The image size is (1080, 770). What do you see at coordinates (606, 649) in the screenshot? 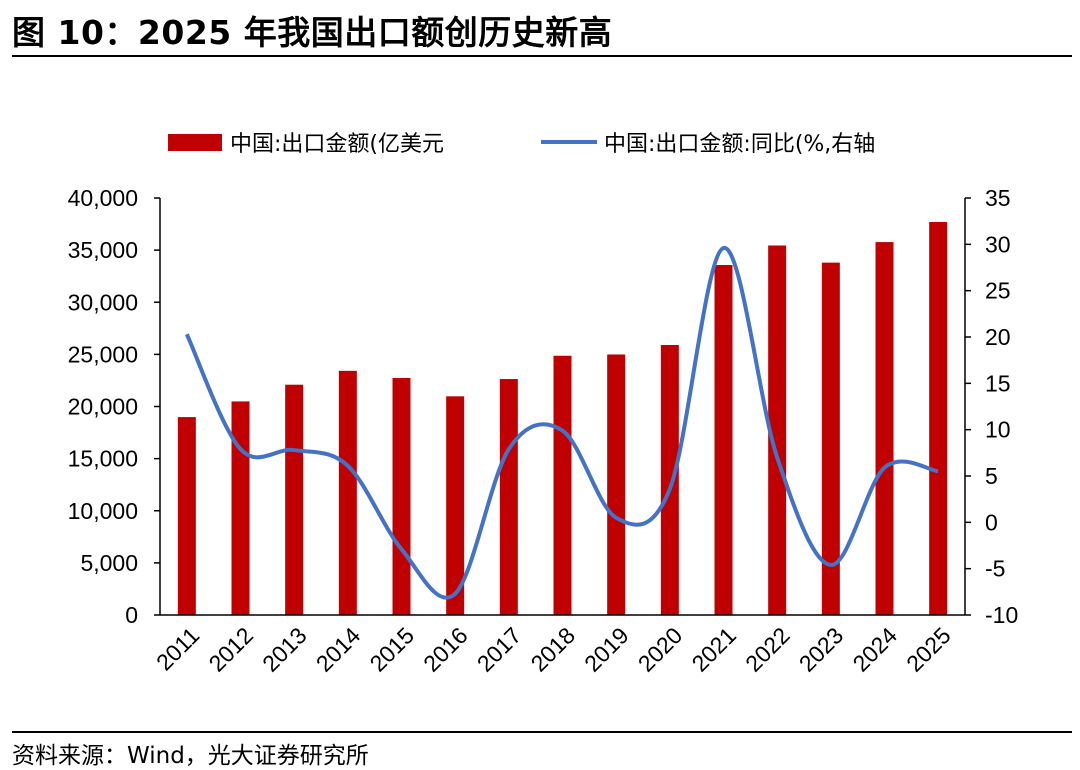
I see `x-tick-label-2019: 2019` at bounding box center [606, 649].